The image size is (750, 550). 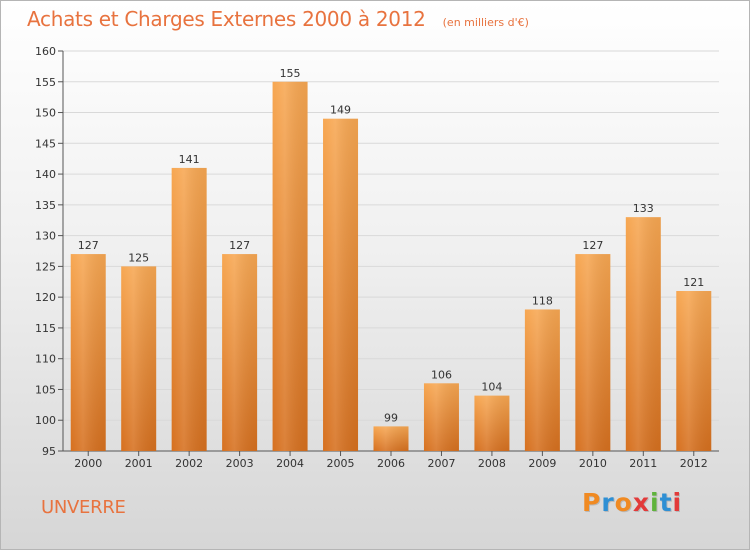 I want to click on x-tick-label-2002: 2002, so click(x=189, y=463).